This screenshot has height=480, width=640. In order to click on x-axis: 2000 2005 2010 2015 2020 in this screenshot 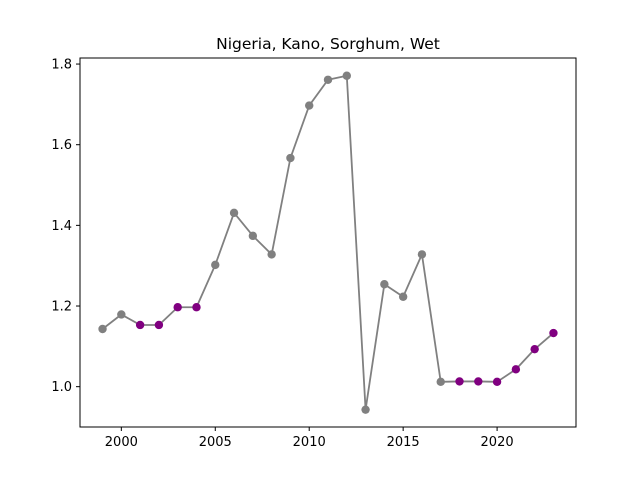, I will do `click(309, 438)`.